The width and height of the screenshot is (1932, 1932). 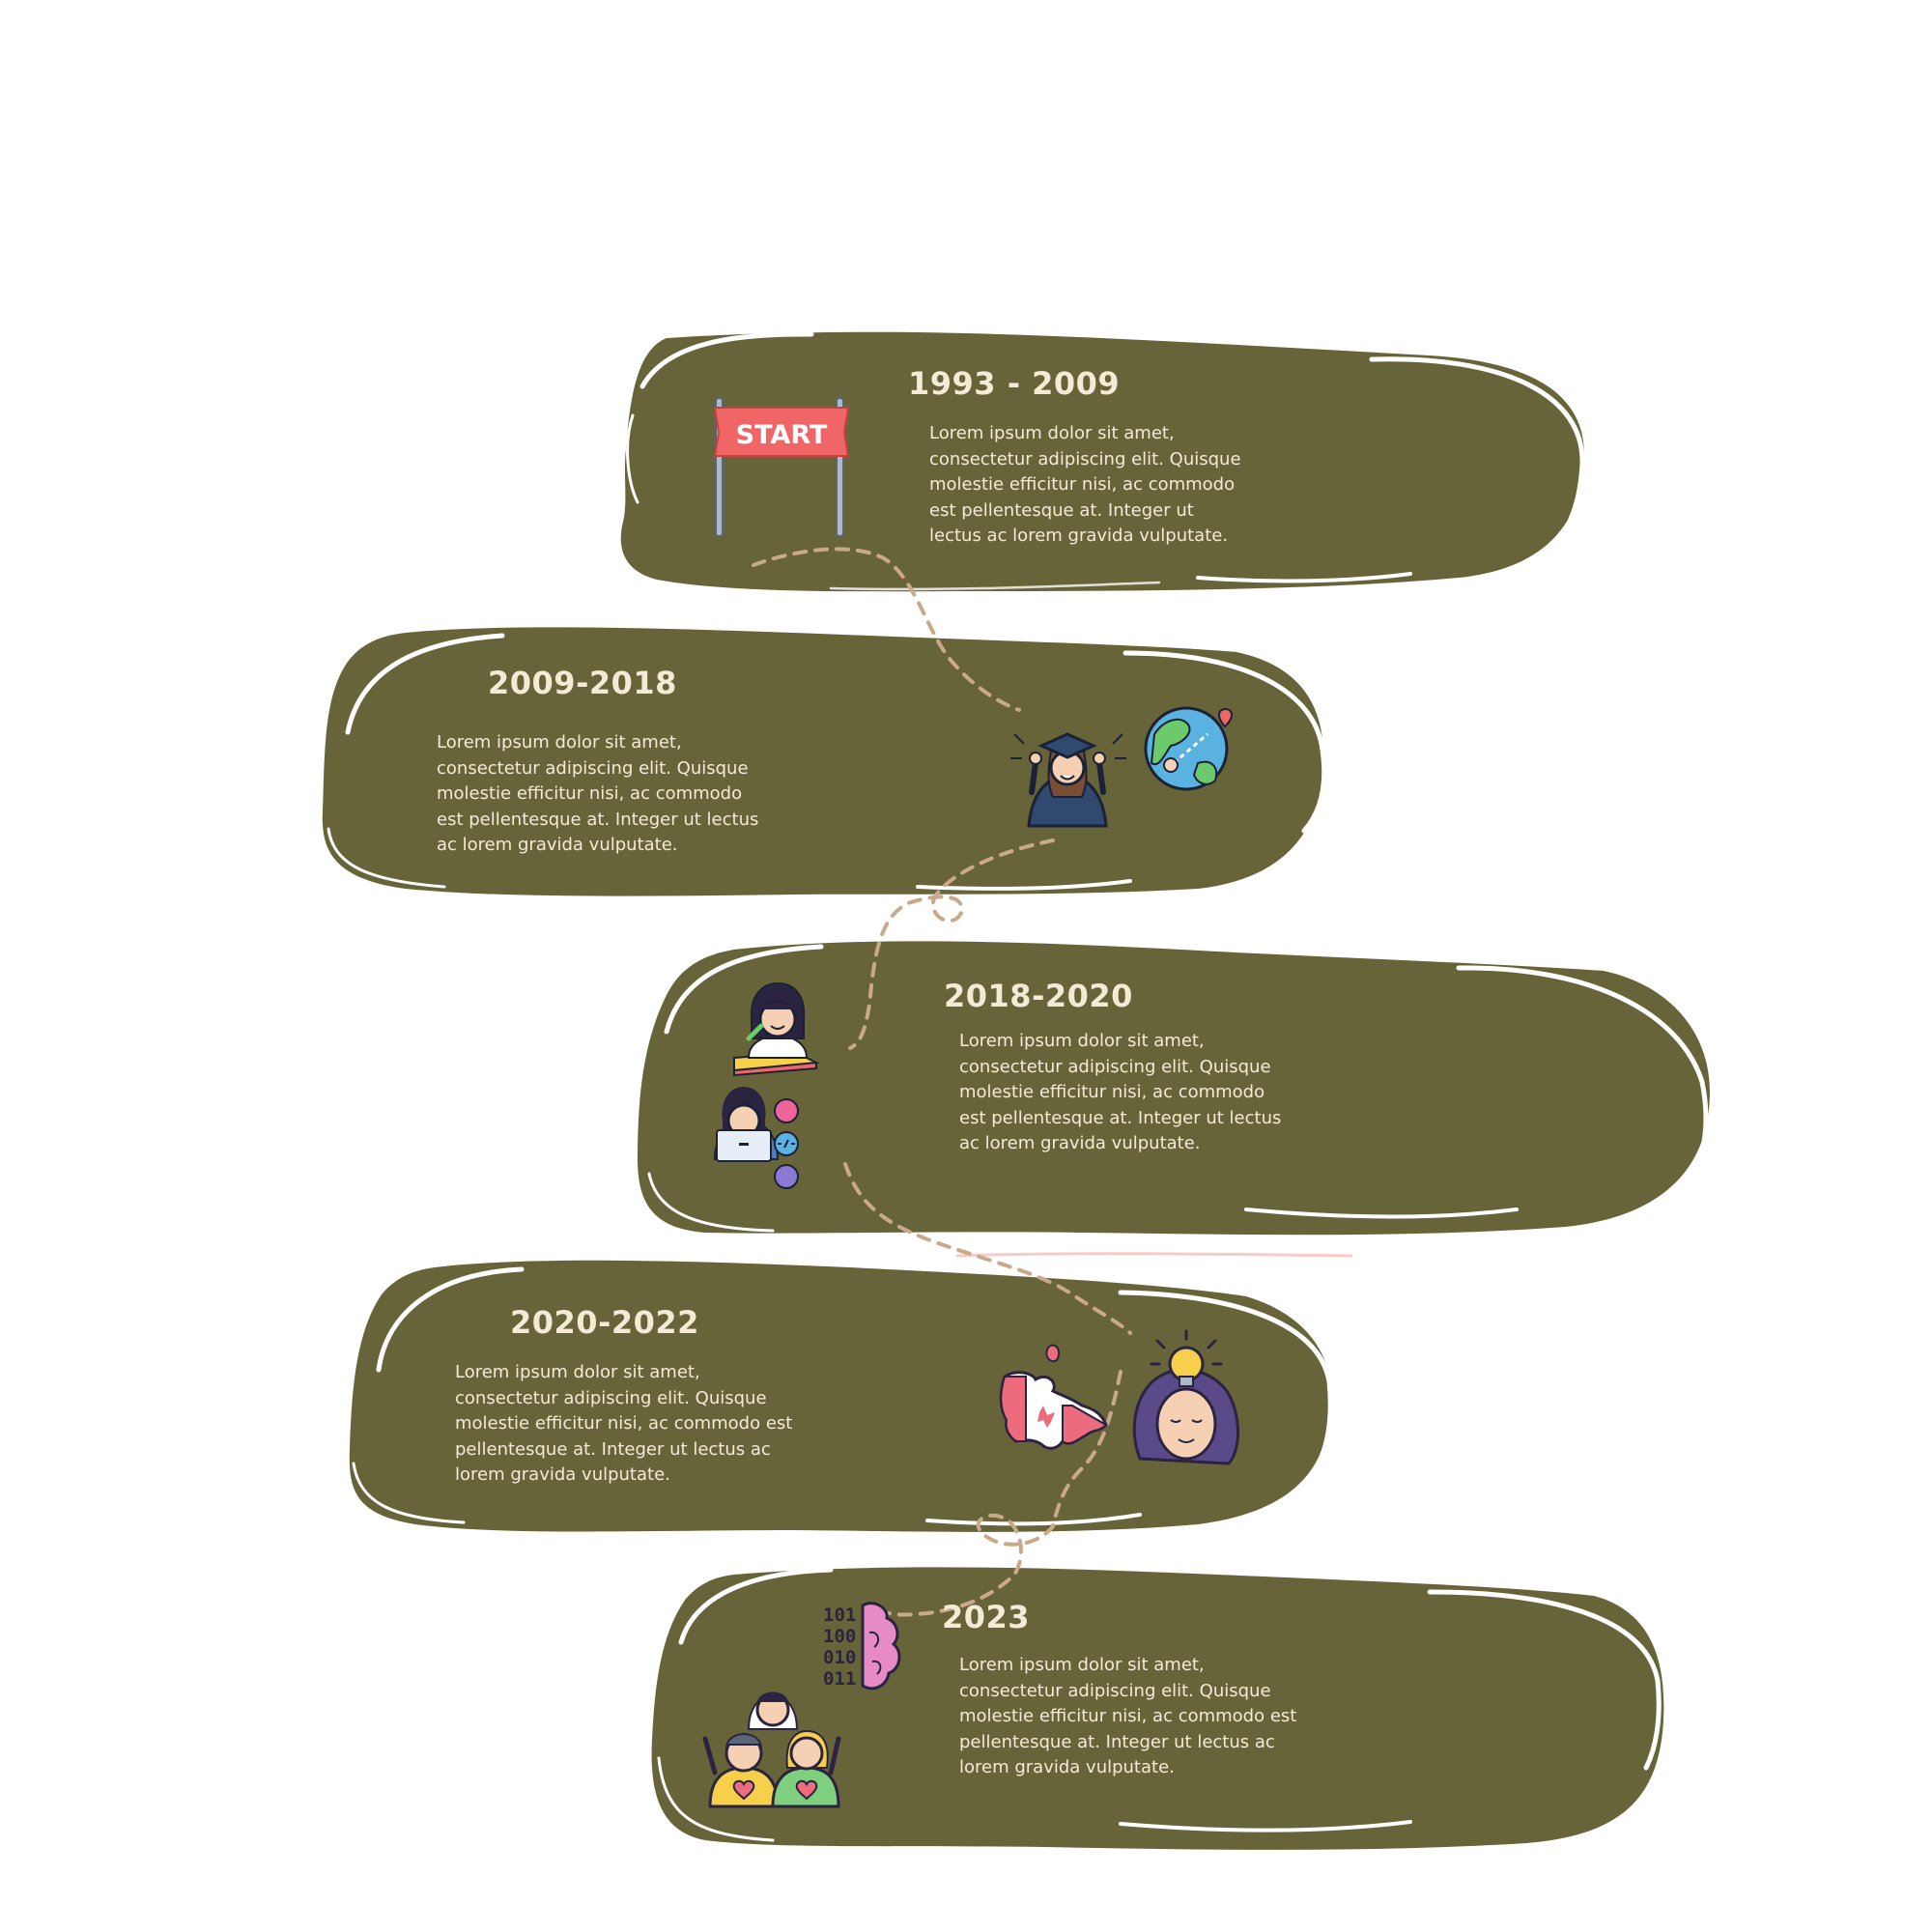 What do you see at coordinates (839, 1636) in the screenshot?
I see `svg-text: 100` at bounding box center [839, 1636].